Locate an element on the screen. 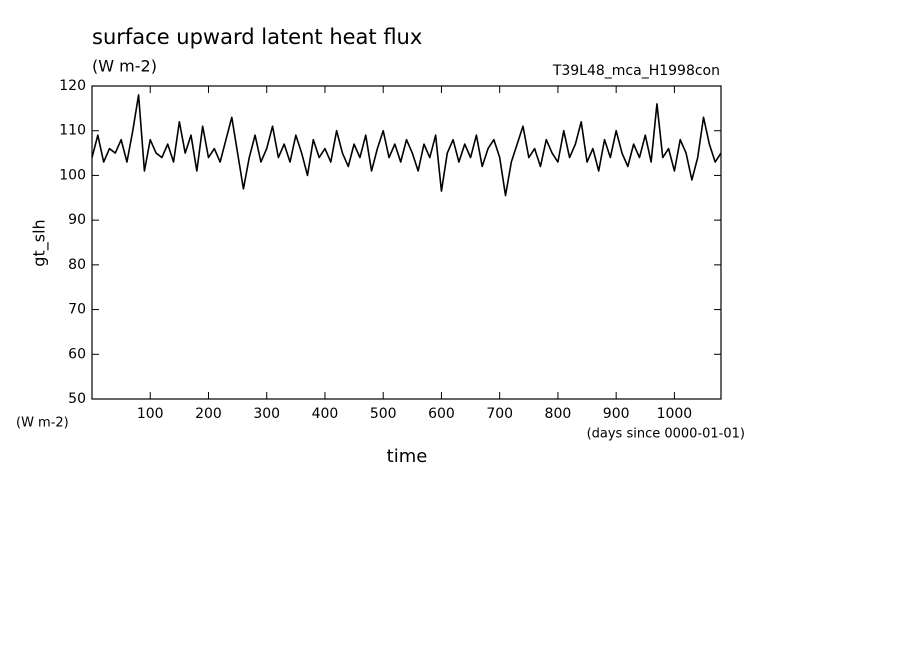  x-tick-label: 700 is located at coordinates (499, 414).